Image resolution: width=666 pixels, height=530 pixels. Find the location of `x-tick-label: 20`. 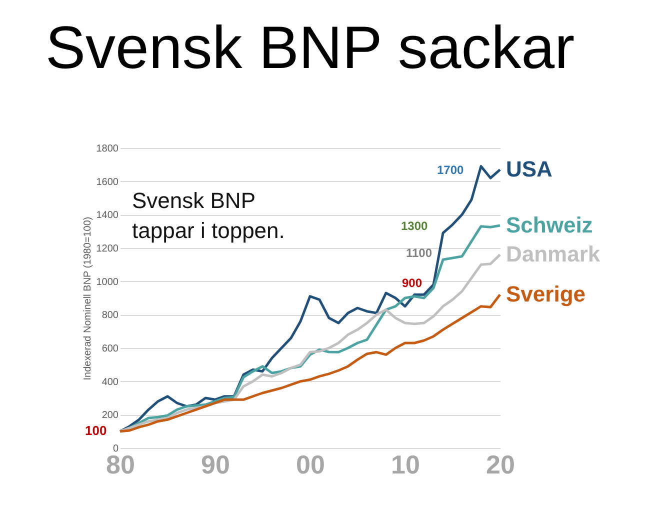

x-tick-label: 20 is located at coordinates (500, 465).